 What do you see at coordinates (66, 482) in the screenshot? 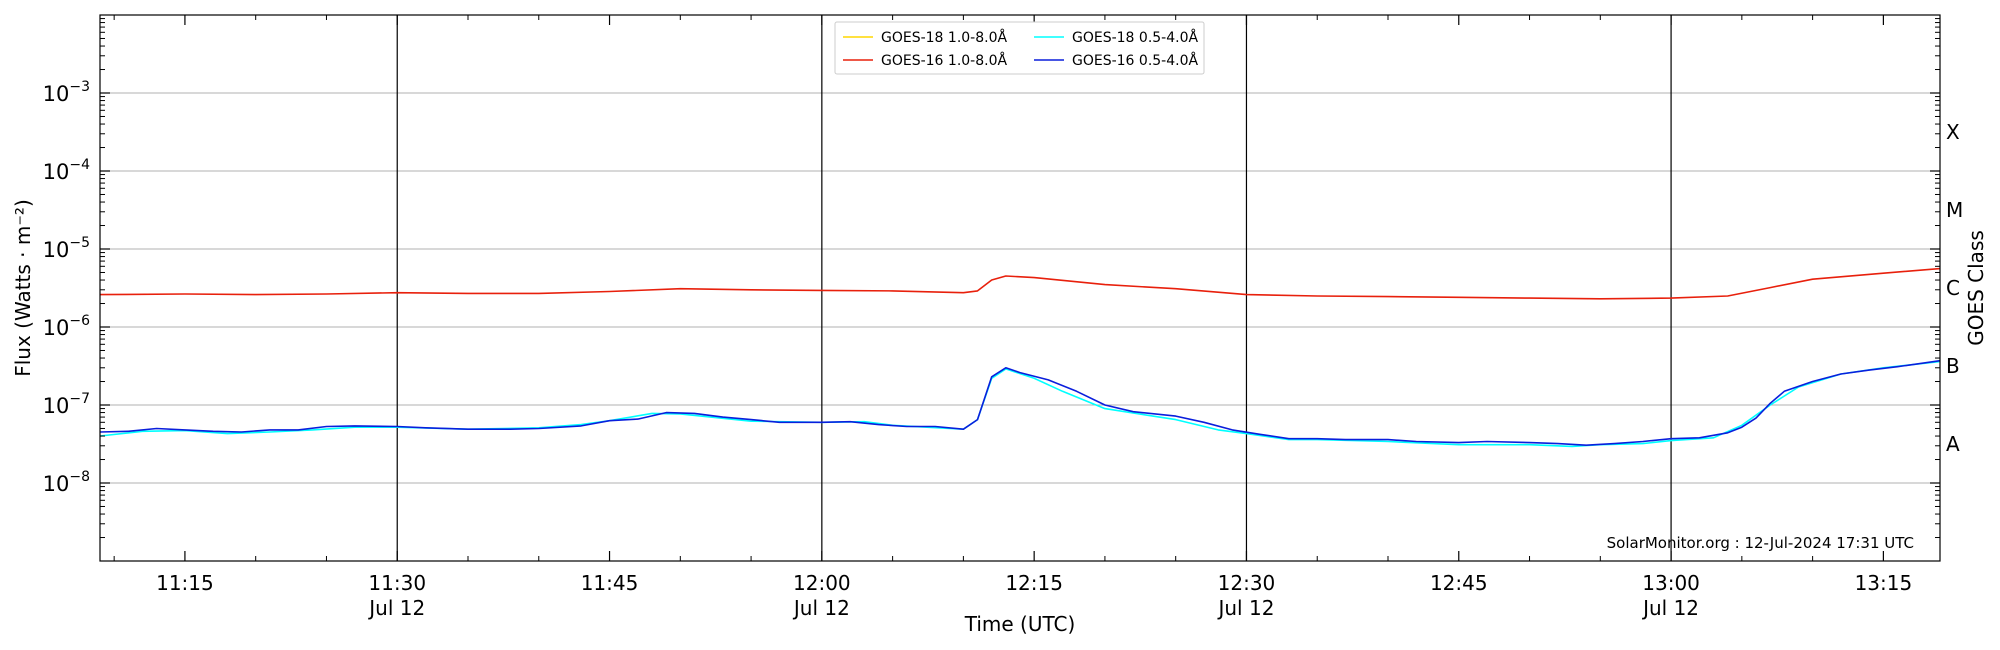
I see `y-tick-label: 10⁻⁸` at bounding box center [66, 482].